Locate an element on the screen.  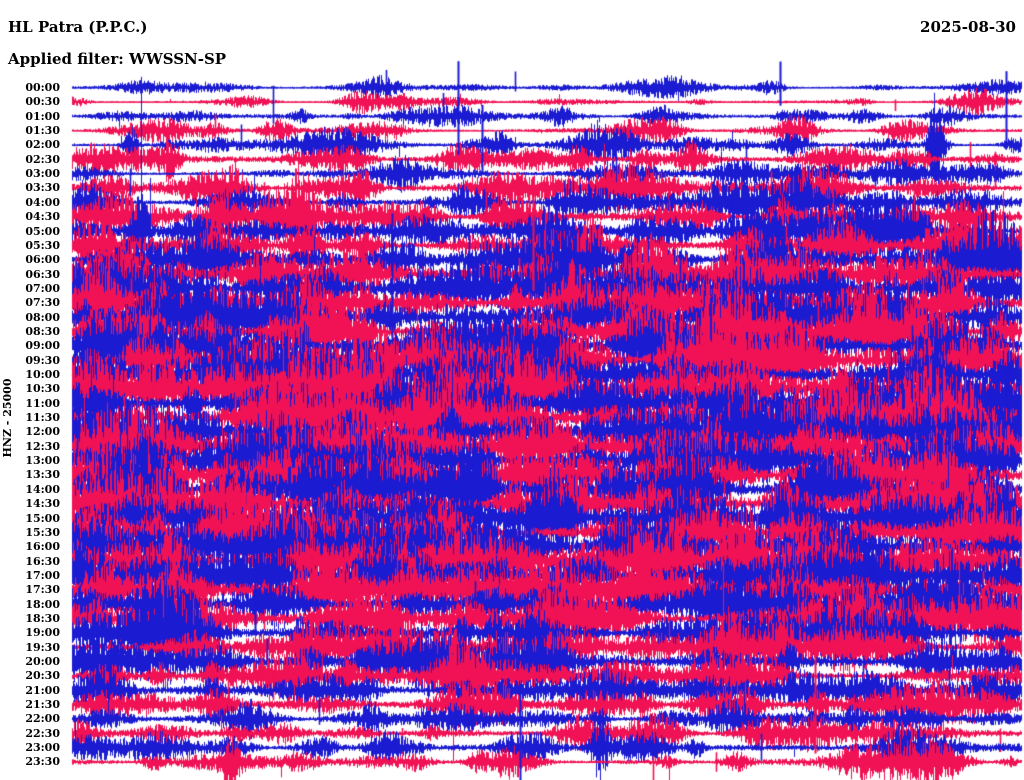
time-label: 21:00 is located at coordinates (42, 690).